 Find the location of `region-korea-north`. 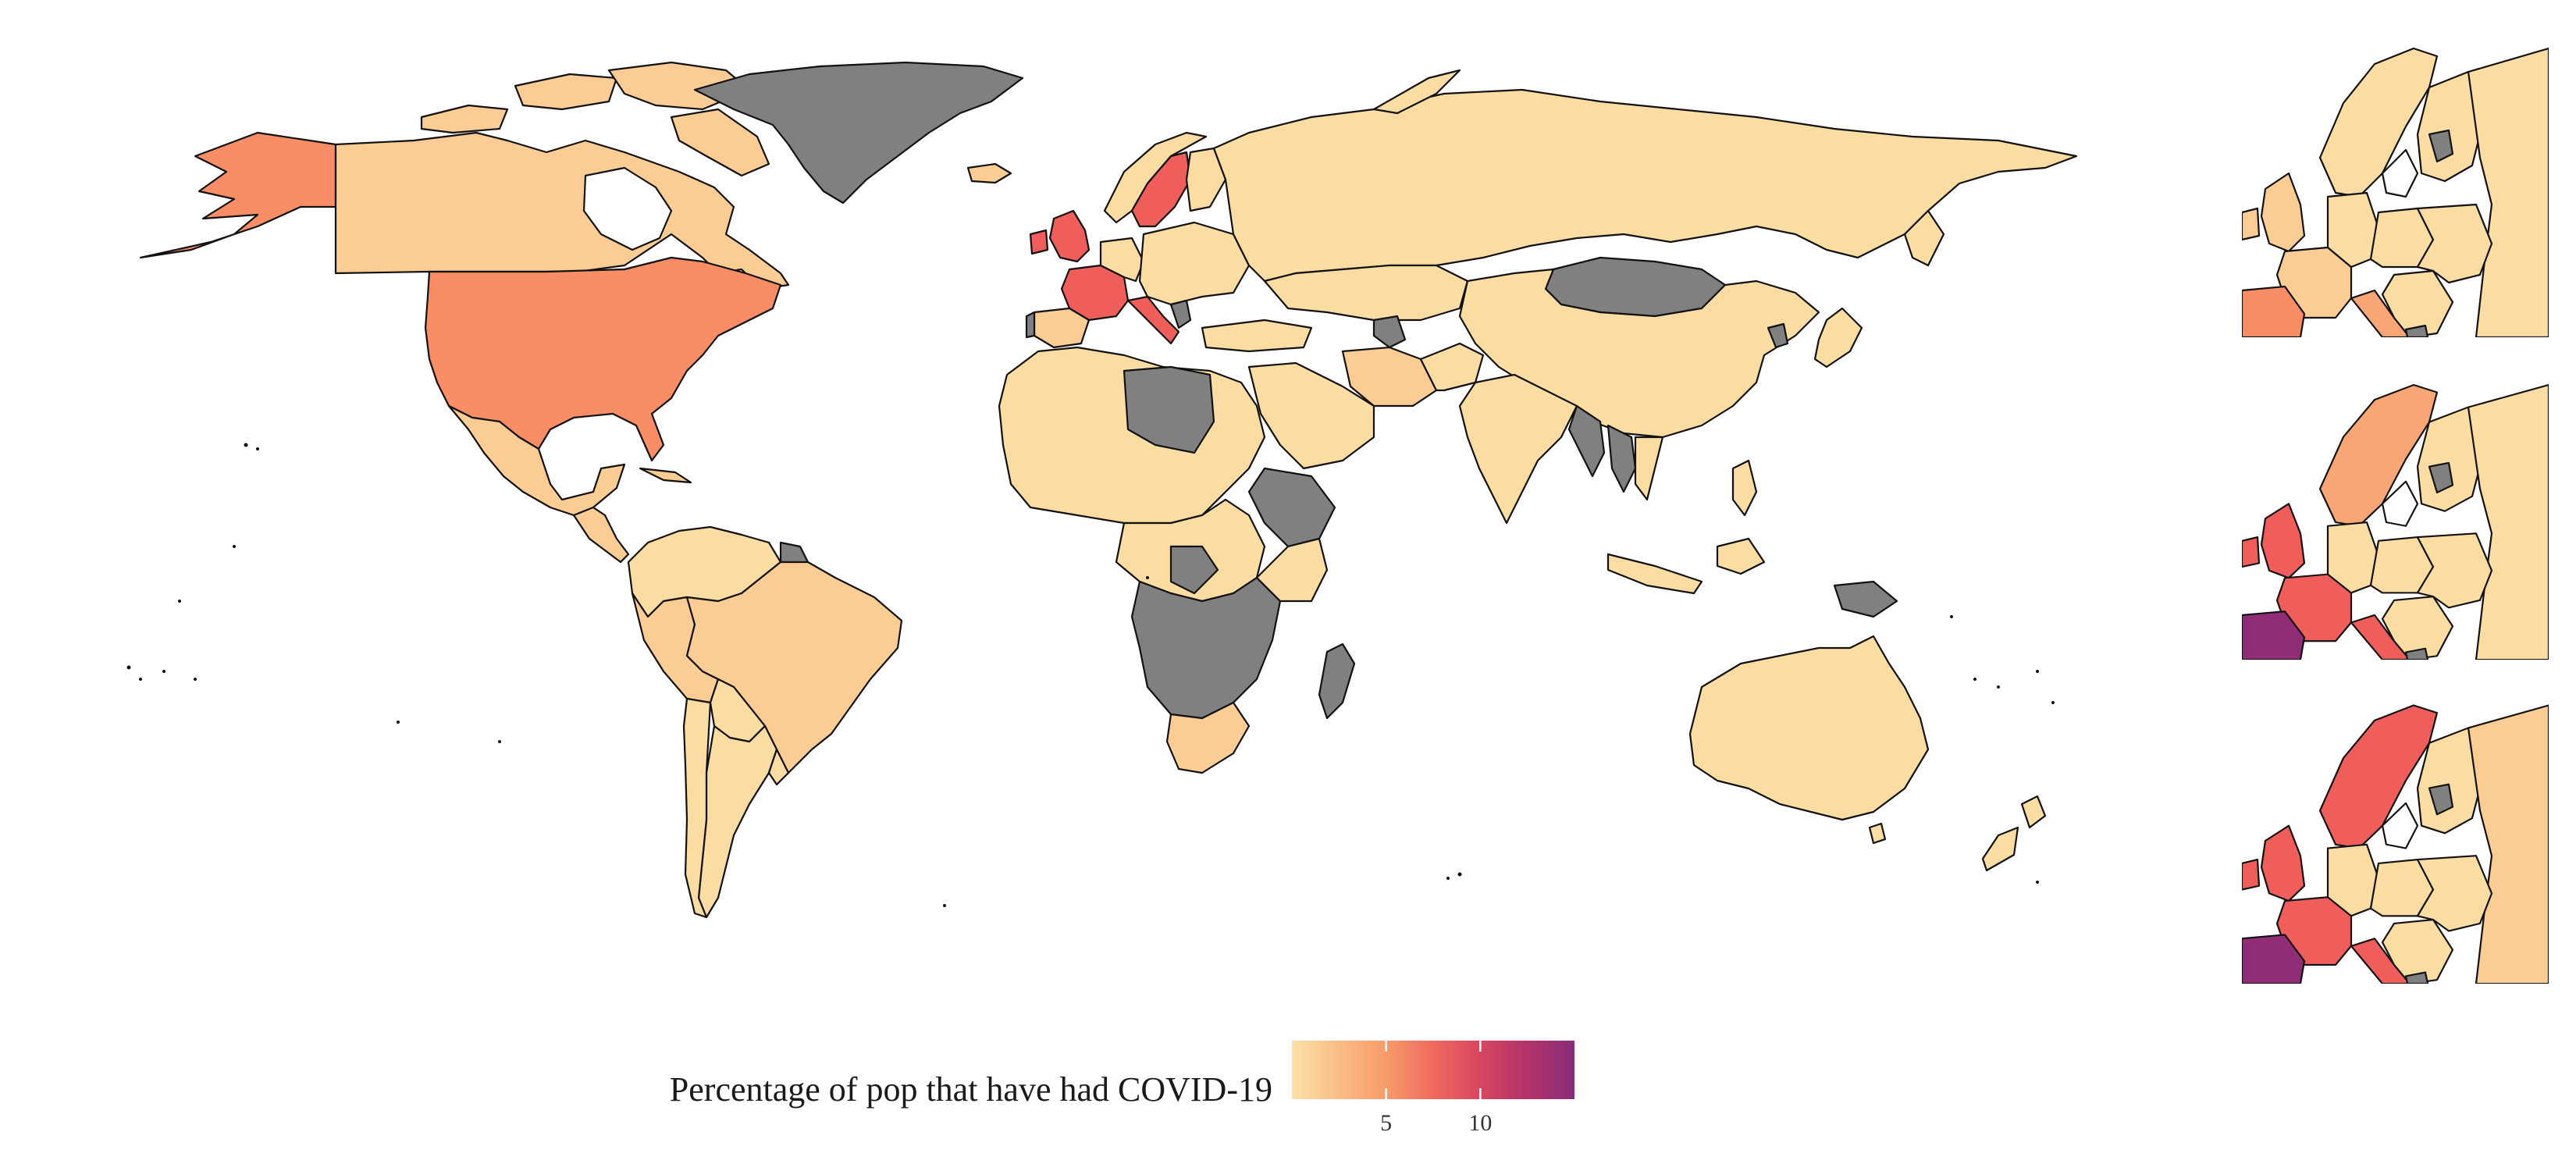

region-korea-north is located at coordinates (1778, 335).